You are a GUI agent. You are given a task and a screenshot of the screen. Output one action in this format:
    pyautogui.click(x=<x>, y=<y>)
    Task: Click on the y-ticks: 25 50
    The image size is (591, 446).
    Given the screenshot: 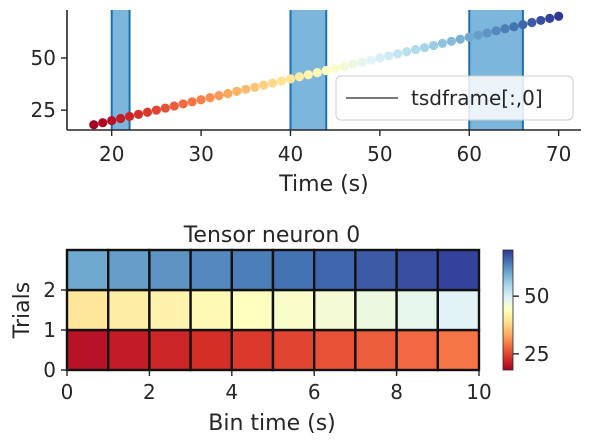 What is the action you would take?
    pyautogui.click(x=49, y=84)
    